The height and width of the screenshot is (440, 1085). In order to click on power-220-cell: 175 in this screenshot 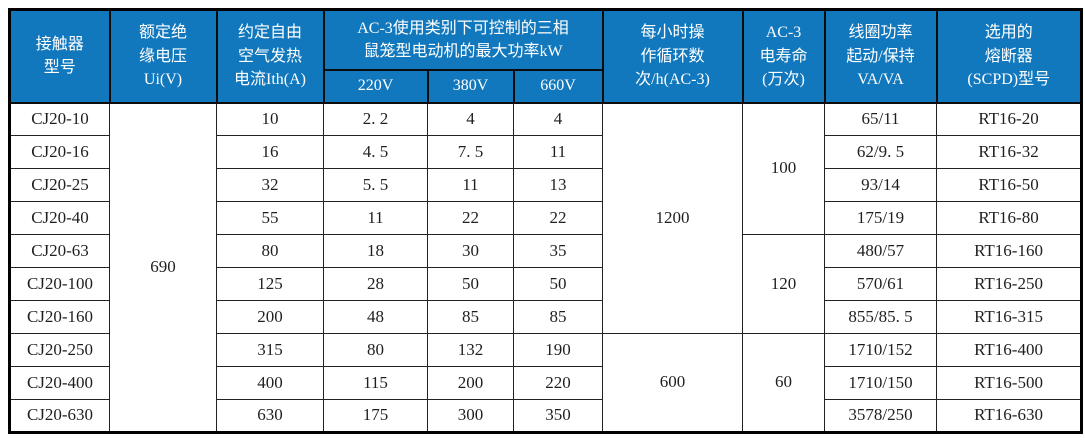, I will do `click(375, 416)`.